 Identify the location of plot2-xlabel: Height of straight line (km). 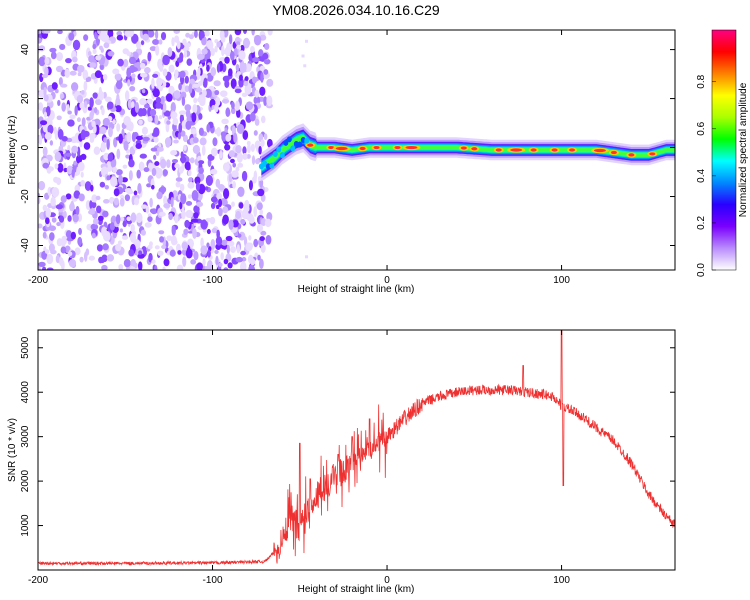
(356, 589).